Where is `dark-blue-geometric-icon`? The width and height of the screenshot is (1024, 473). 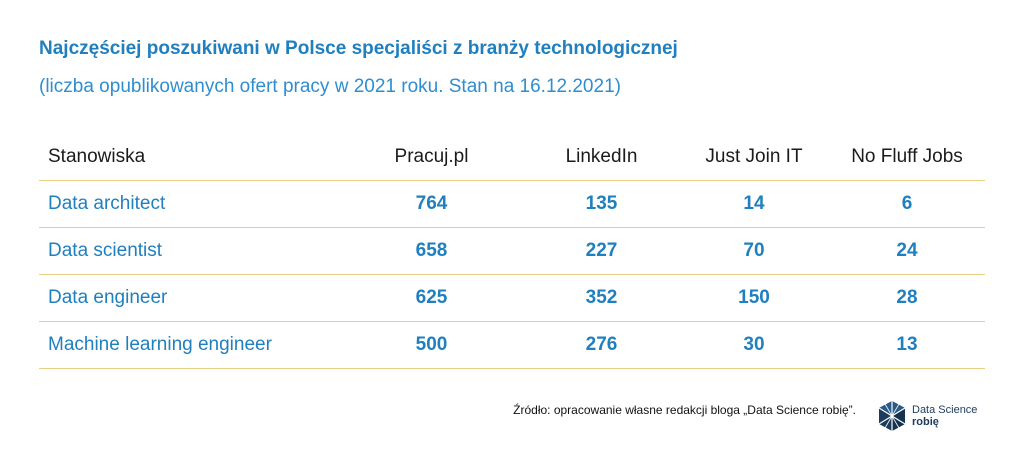 dark-blue-geometric-icon is located at coordinates (892, 416).